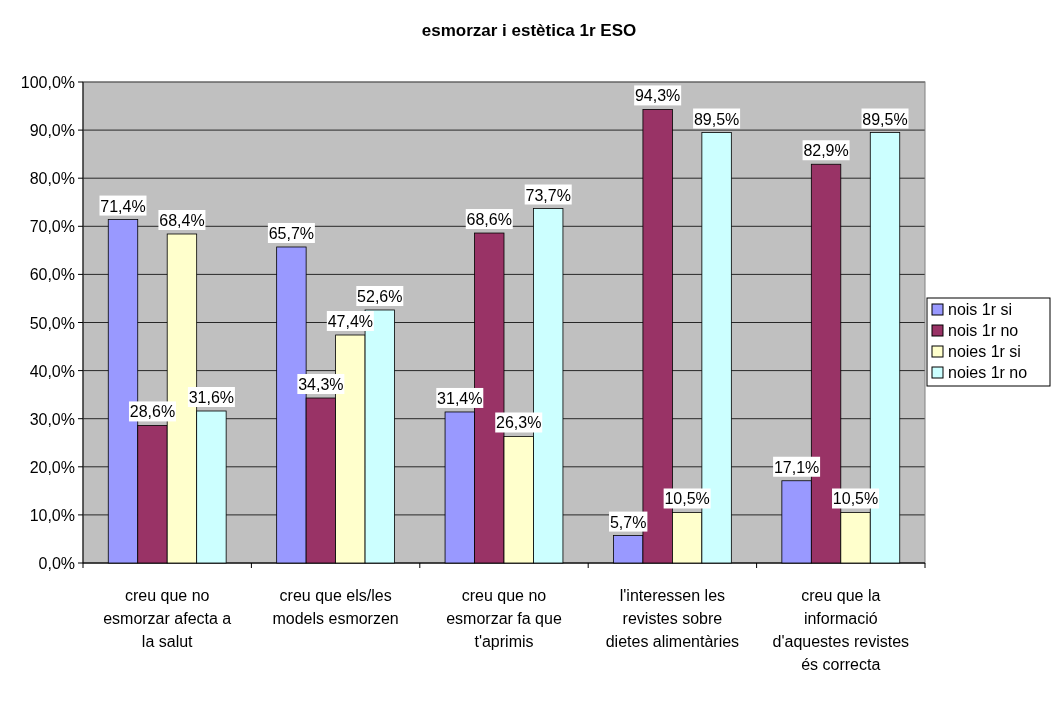 This screenshot has width=1058, height=709. I want to click on data-label: 68,6%, so click(489, 220).